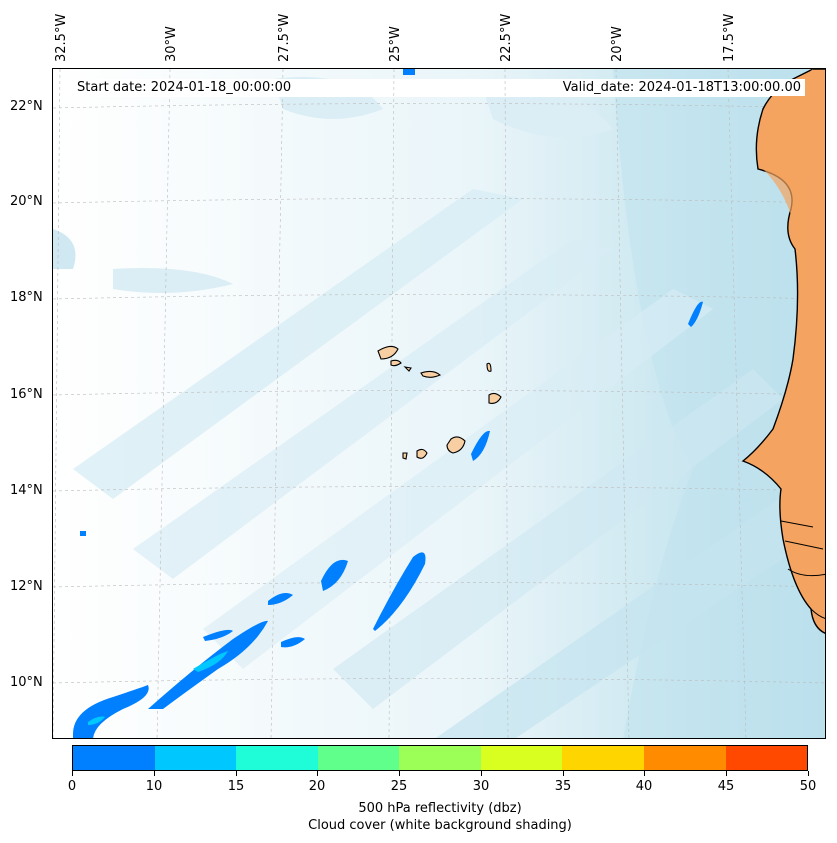 The image size is (837, 843). Describe the element at coordinates (26, 586) in the screenshot. I see `lat-label-12n: 12°N` at that location.